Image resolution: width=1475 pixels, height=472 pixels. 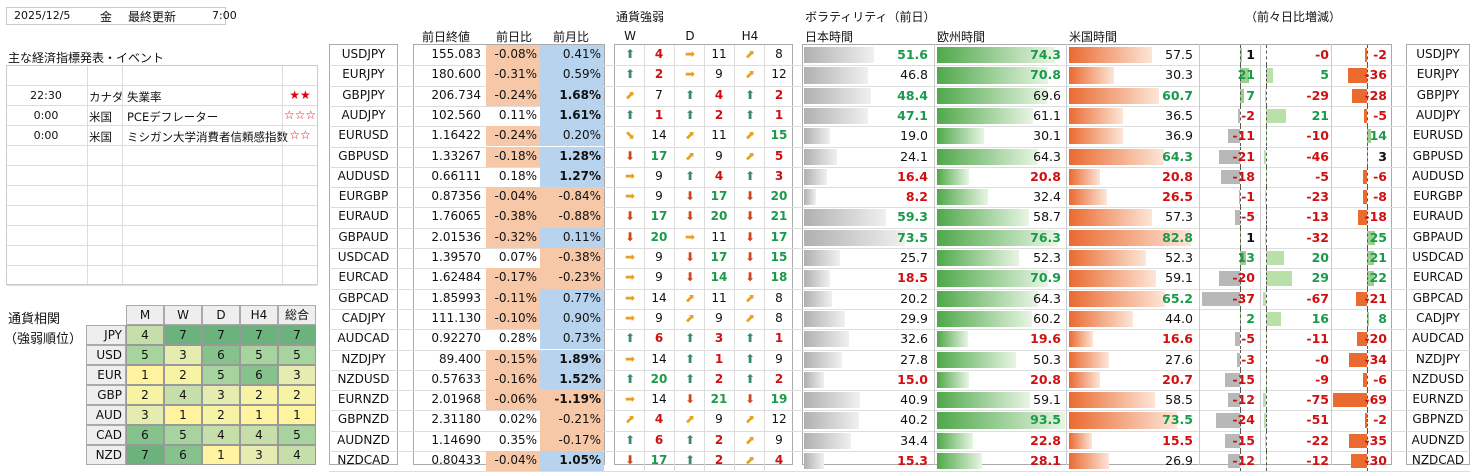 What do you see at coordinates (750, 176) in the screenshot?
I see `arrow-up-icon: ⬆` at bounding box center [750, 176].